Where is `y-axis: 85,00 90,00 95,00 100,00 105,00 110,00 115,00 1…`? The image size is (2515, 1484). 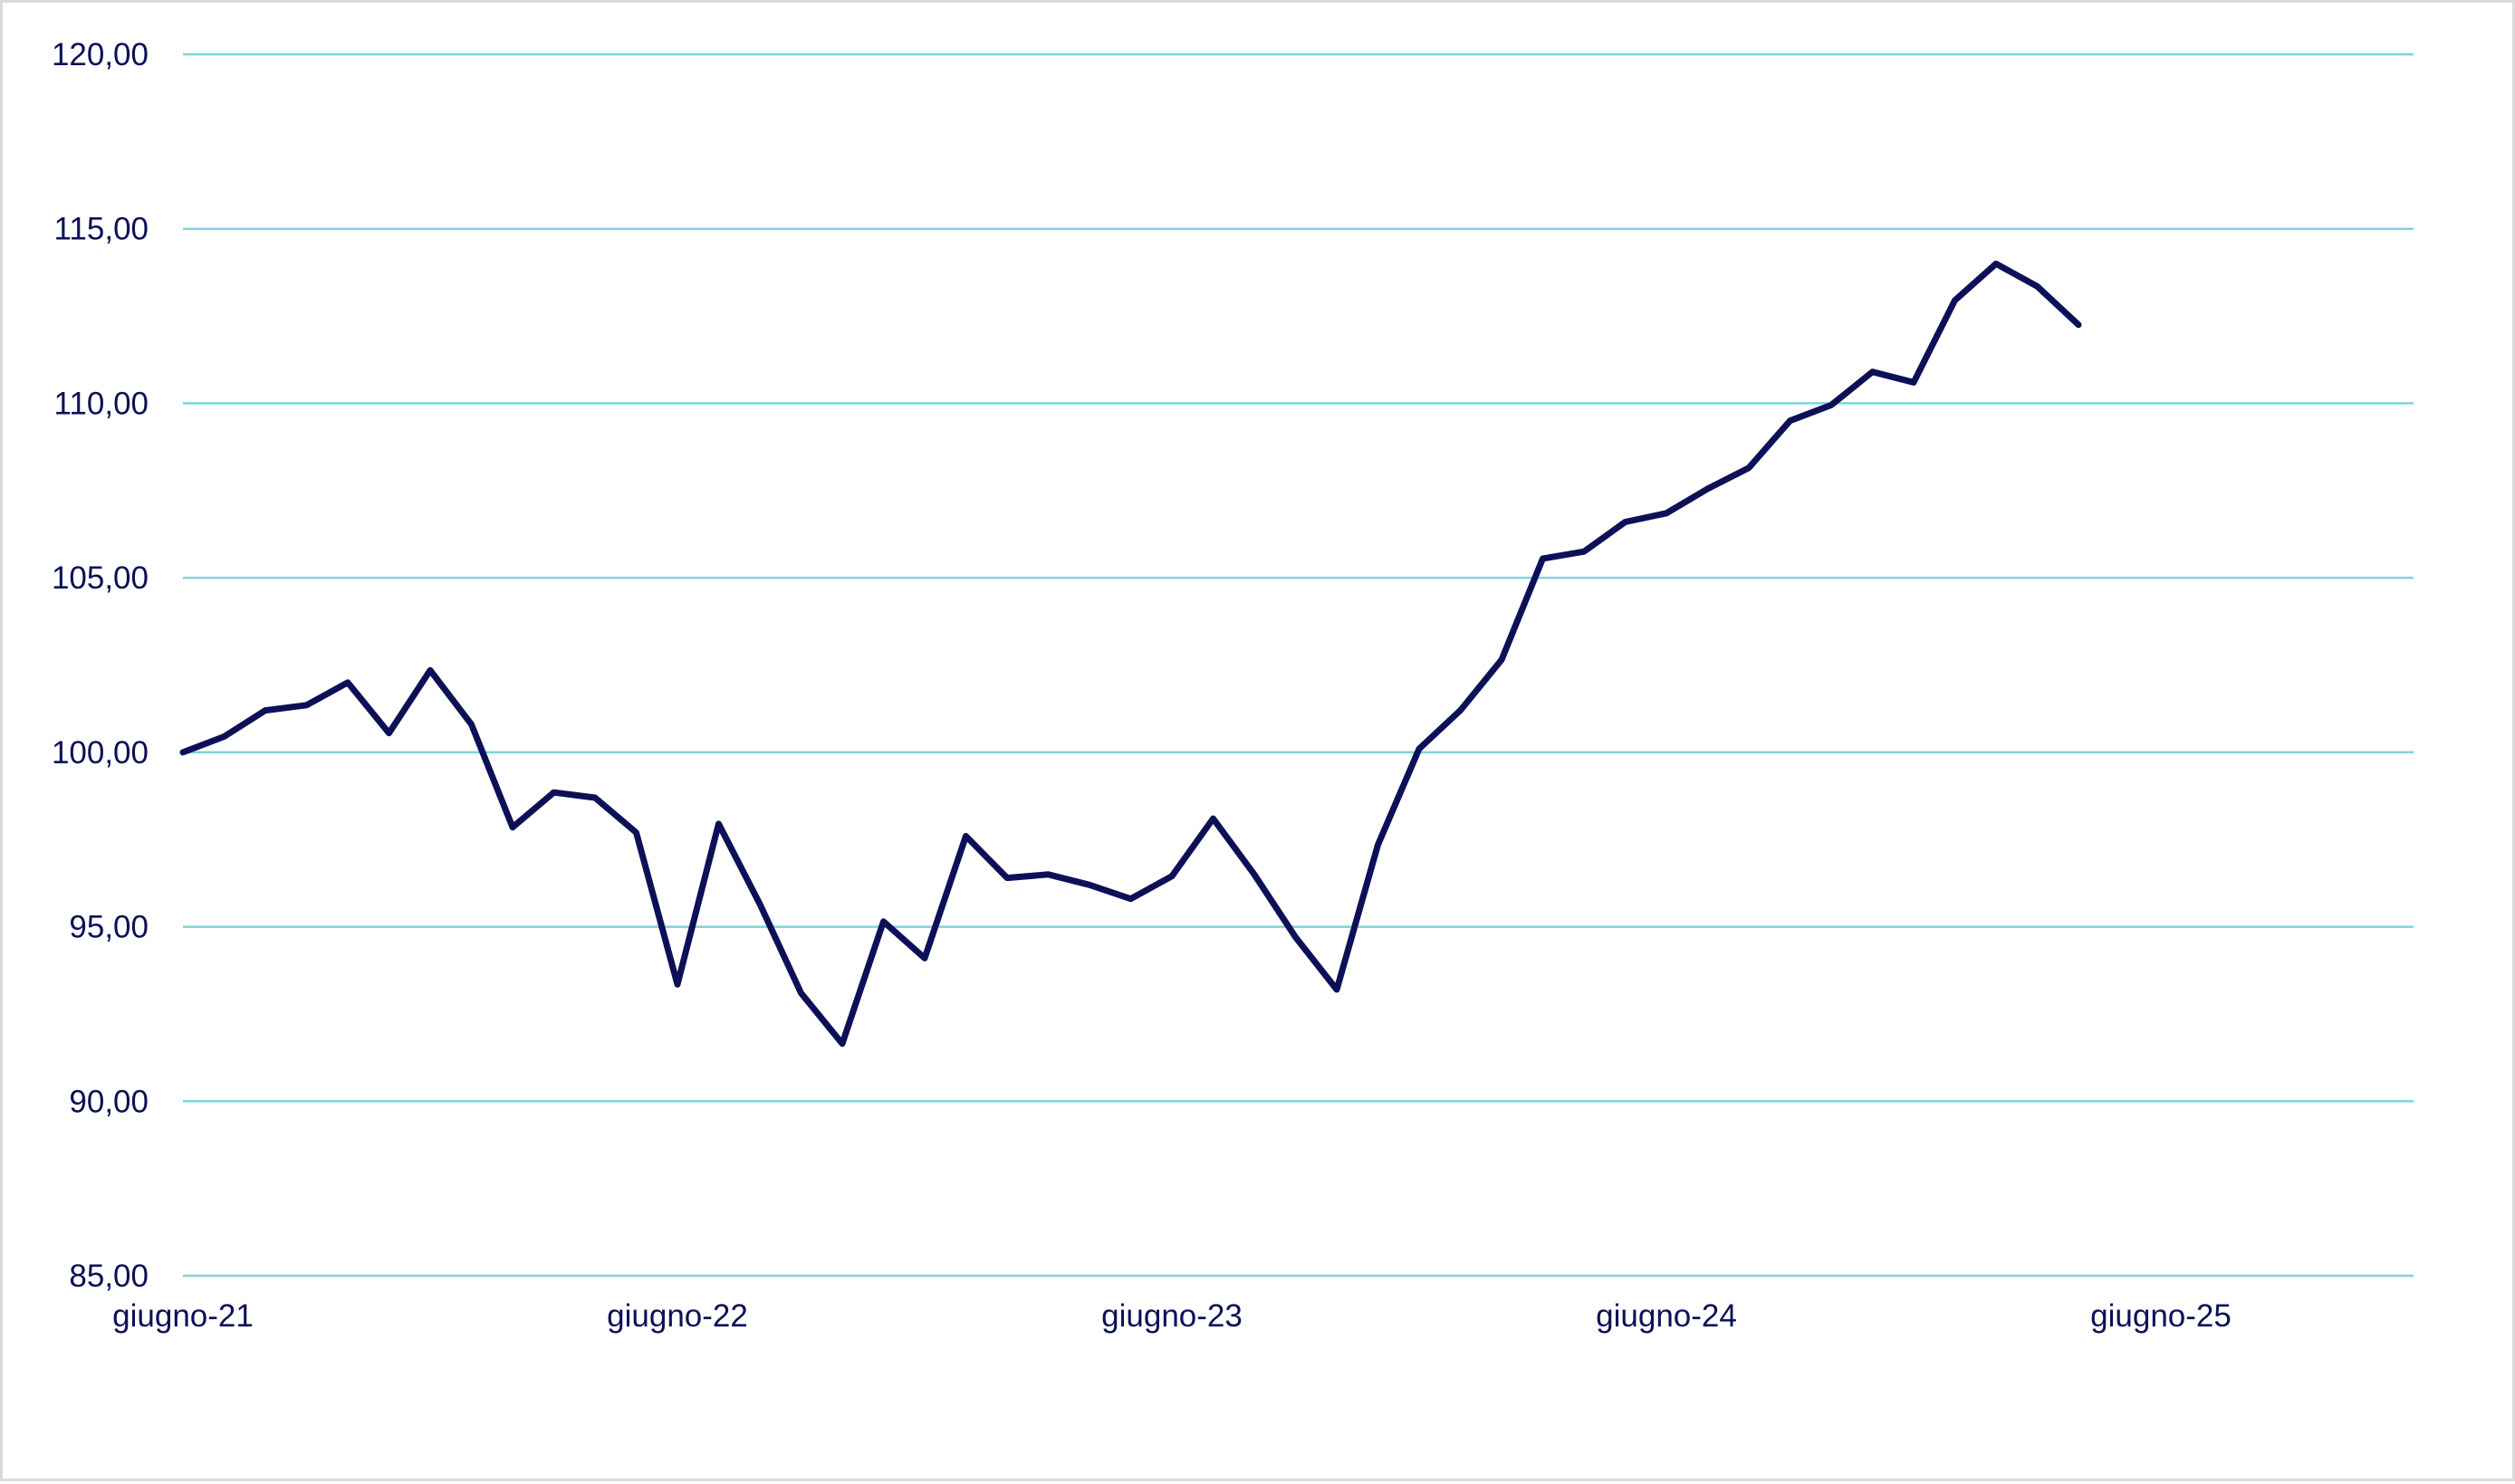 y-axis: 85,00 90,00 95,00 100,00 105,00 110,00 115,00 1… is located at coordinates (100, 665).